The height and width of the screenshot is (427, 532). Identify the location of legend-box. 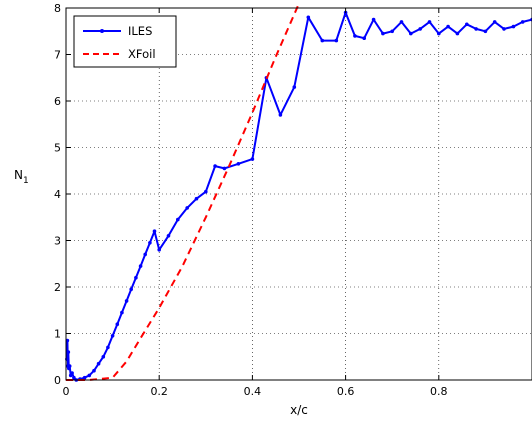
(125, 41).